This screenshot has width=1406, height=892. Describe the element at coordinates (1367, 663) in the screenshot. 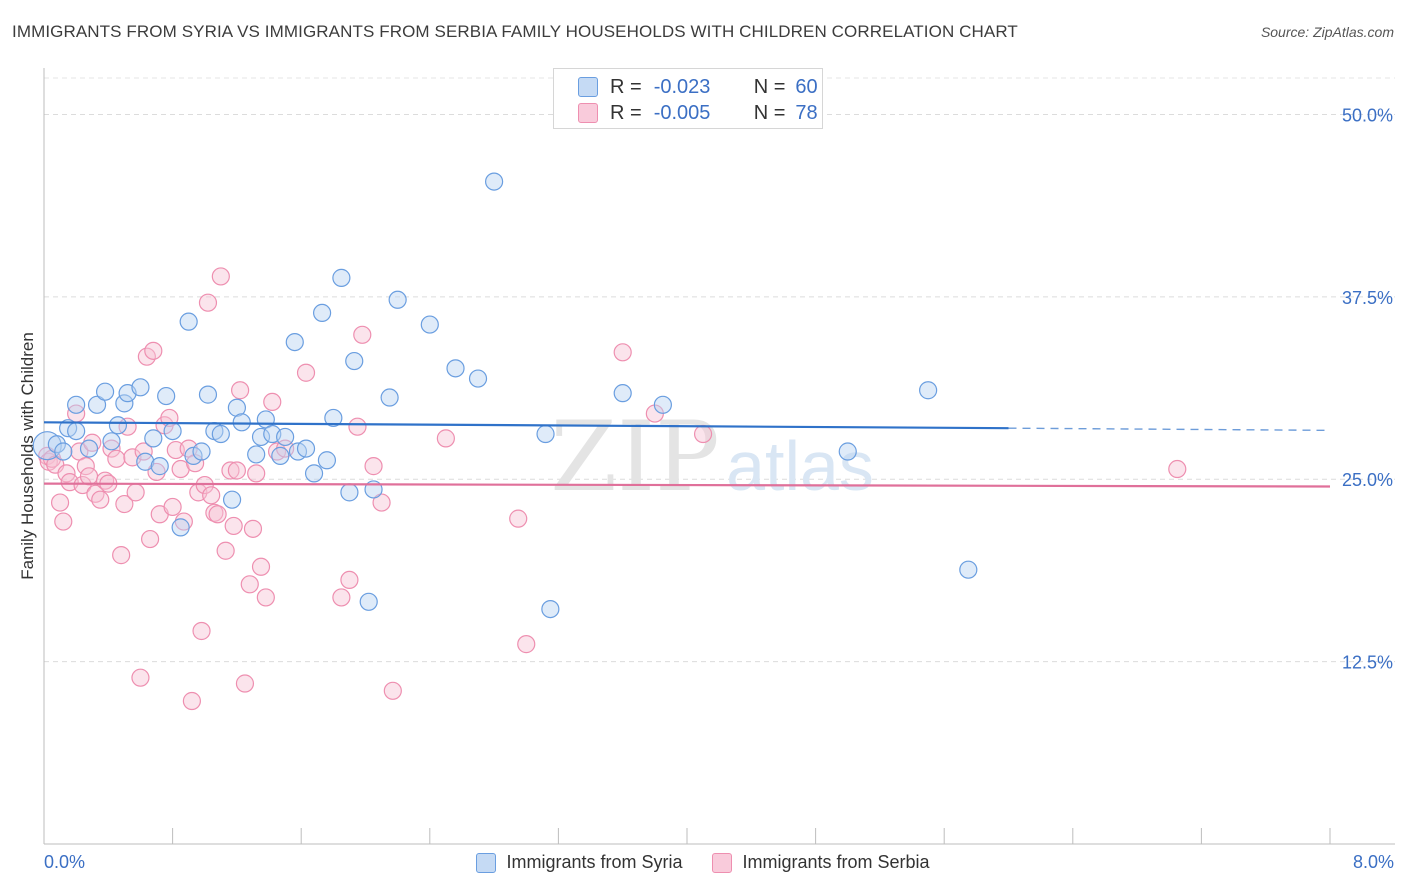

I see `y-tick-label: 12.5%` at that location.